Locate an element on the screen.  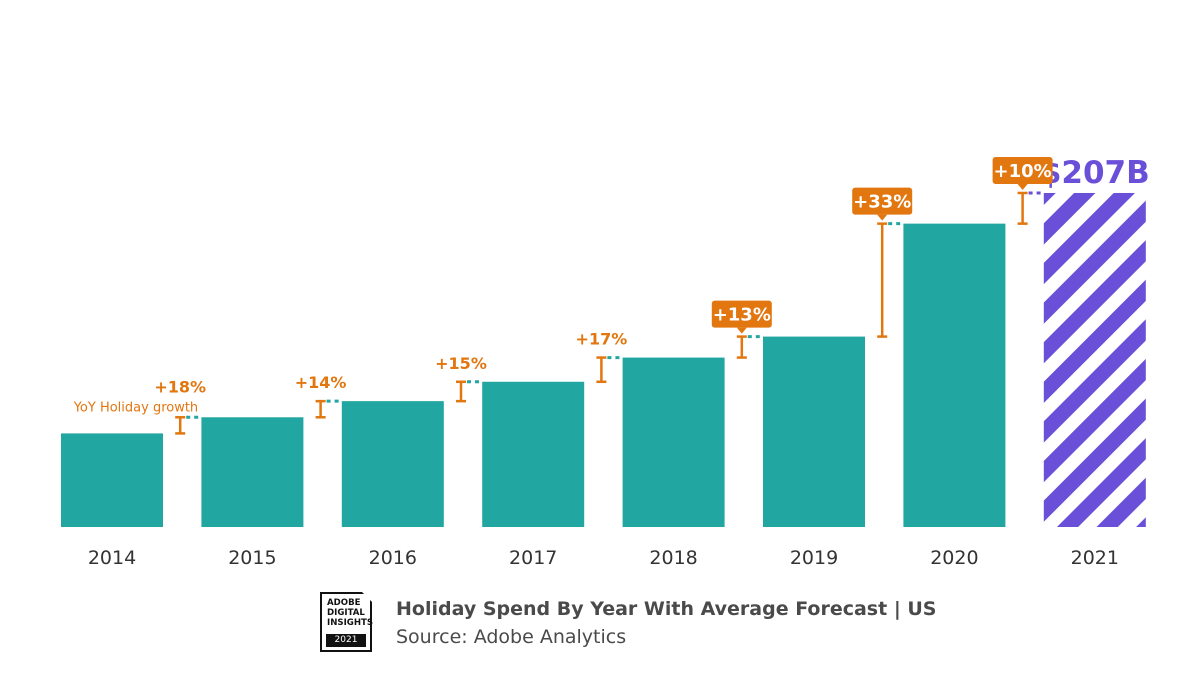
logo-year: 2021 is located at coordinates (346, 640).